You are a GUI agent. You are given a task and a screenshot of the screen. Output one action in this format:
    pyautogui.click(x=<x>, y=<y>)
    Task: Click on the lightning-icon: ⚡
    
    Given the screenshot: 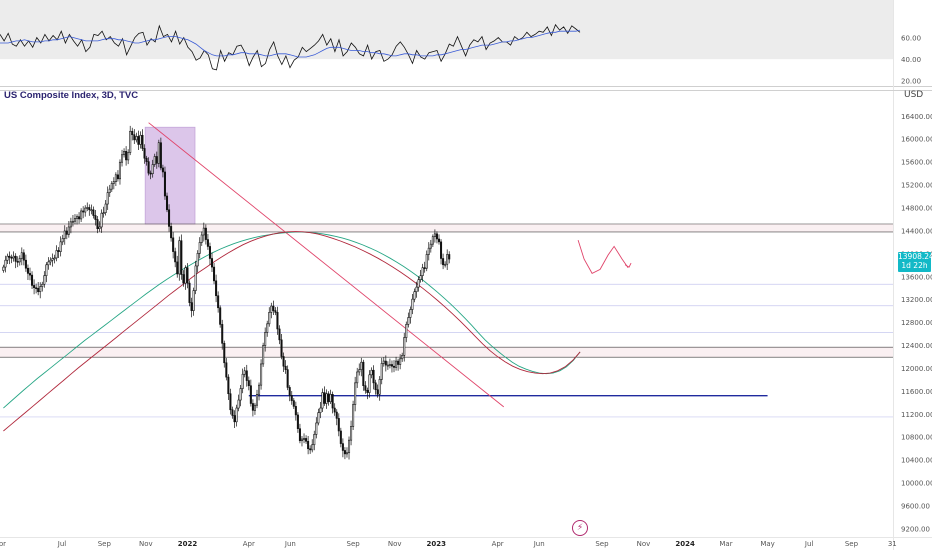 What is the action you would take?
    pyautogui.click(x=580, y=528)
    